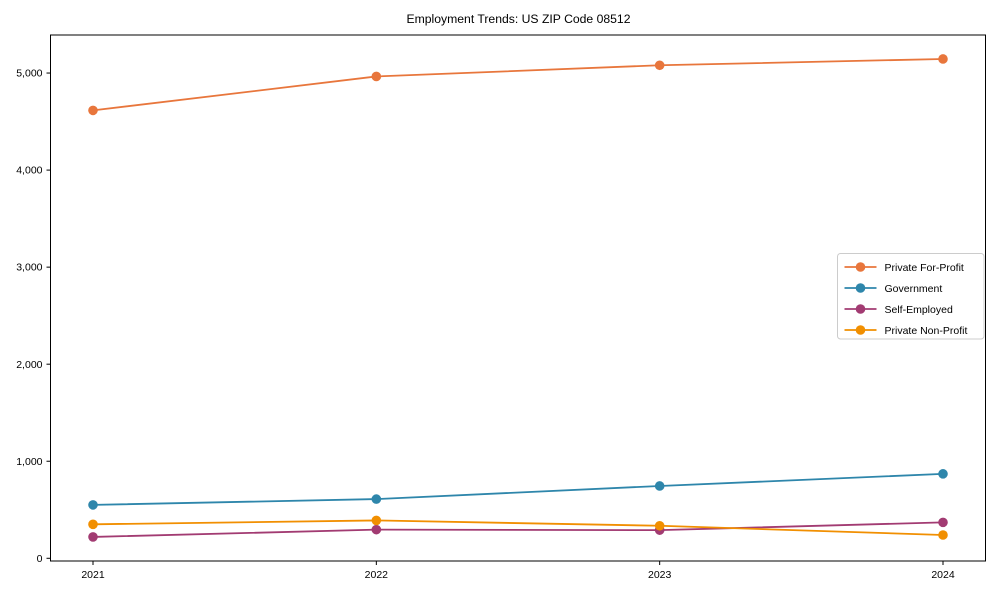  What do you see at coordinates (860, 309) in the screenshot?
I see `legend-marker-self-employed` at bounding box center [860, 309].